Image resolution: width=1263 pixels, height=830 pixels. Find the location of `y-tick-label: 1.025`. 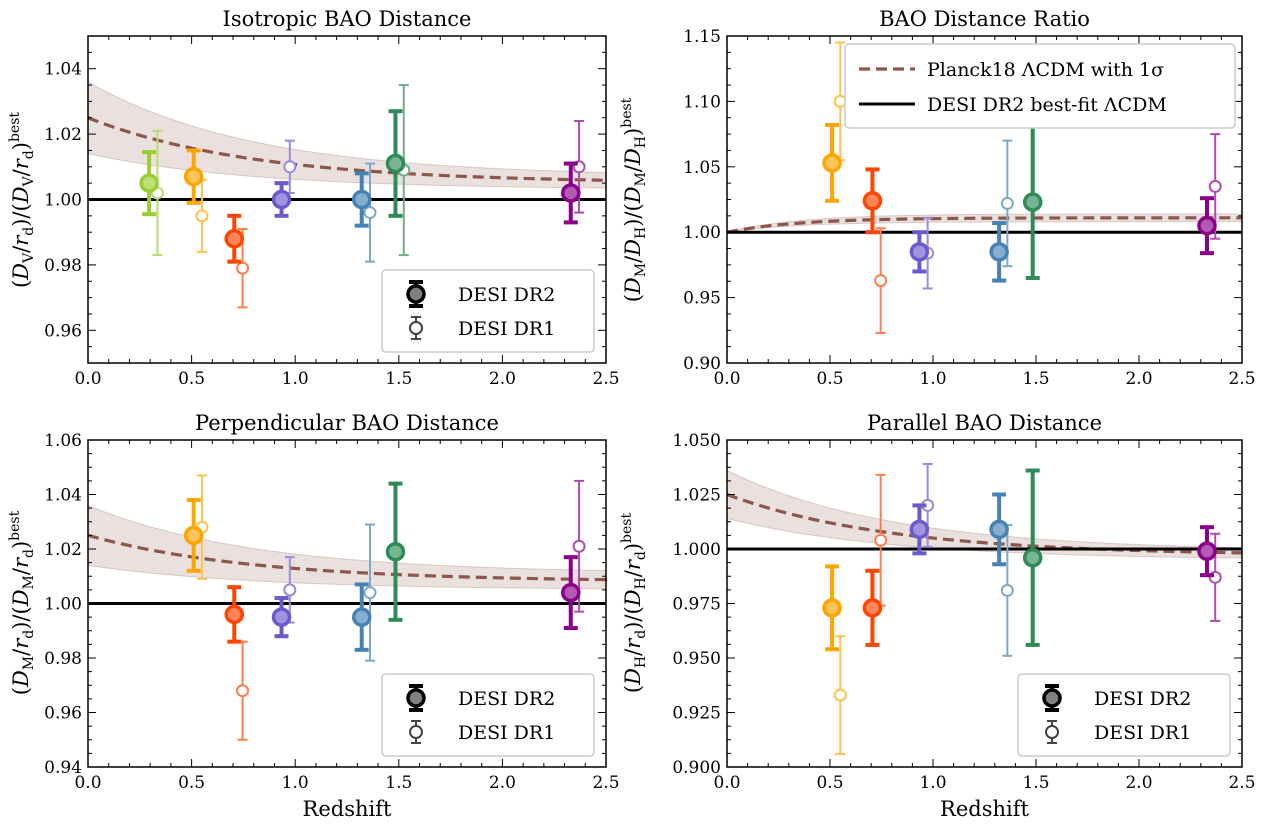

y-tick-label: 1.025 is located at coordinates (696, 496).